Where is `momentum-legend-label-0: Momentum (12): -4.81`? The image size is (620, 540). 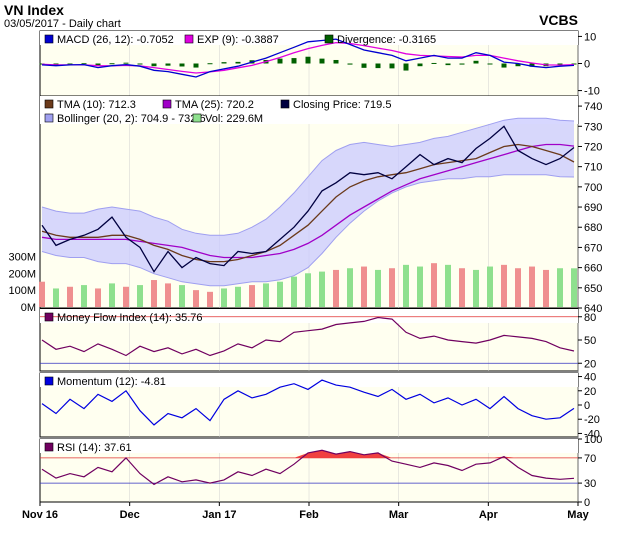 momentum-legend-label-0: Momentum (12): -4.81 is located at coordinates (111, 382).